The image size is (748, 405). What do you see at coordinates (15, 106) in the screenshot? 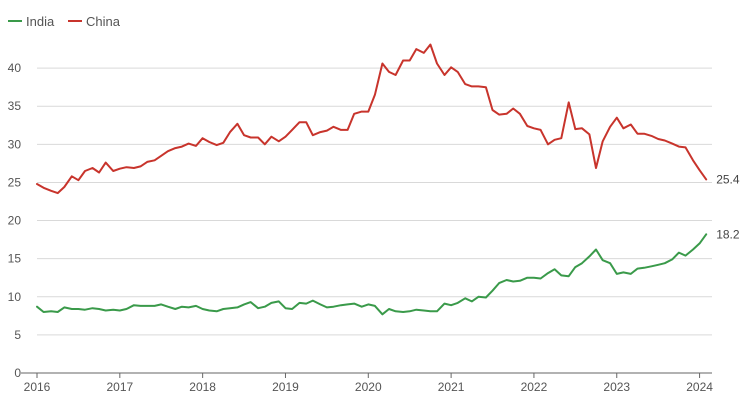
I see `y-tick-label-35: 35` at bounding box center [15, 106].